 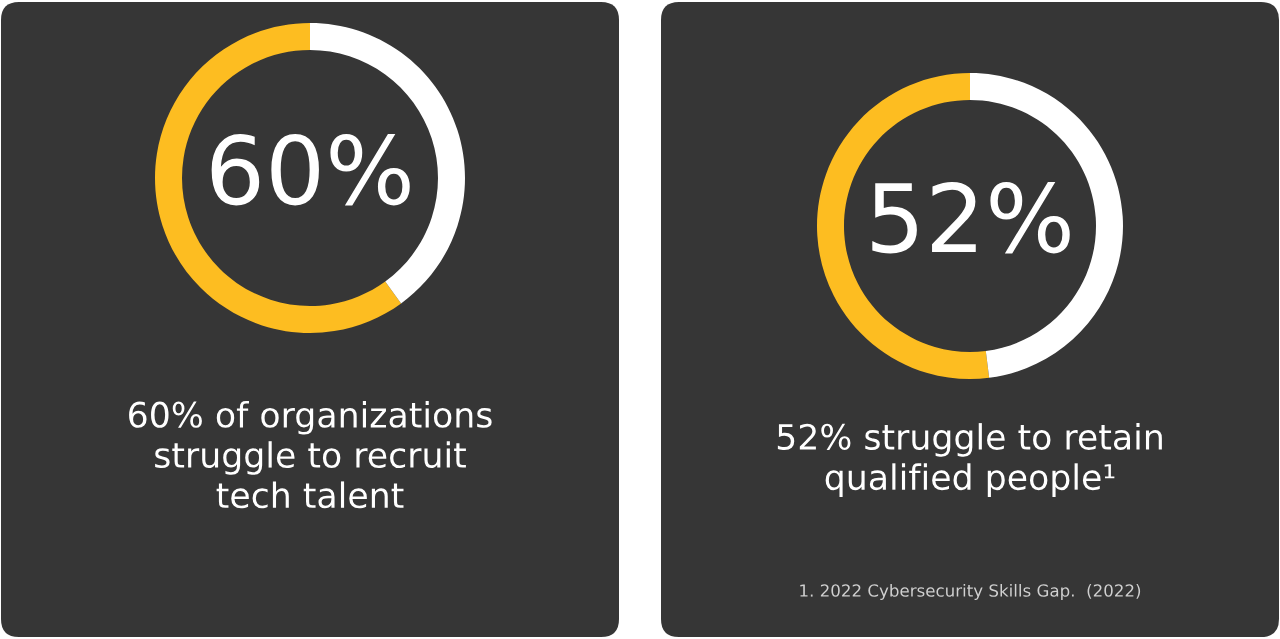 What do you see at coordinates (970, 592) in the screenshot?
I see `text: 1. 2022 Cybersecurity Skills Gap. (2022)` at bounding box center [970, 592].